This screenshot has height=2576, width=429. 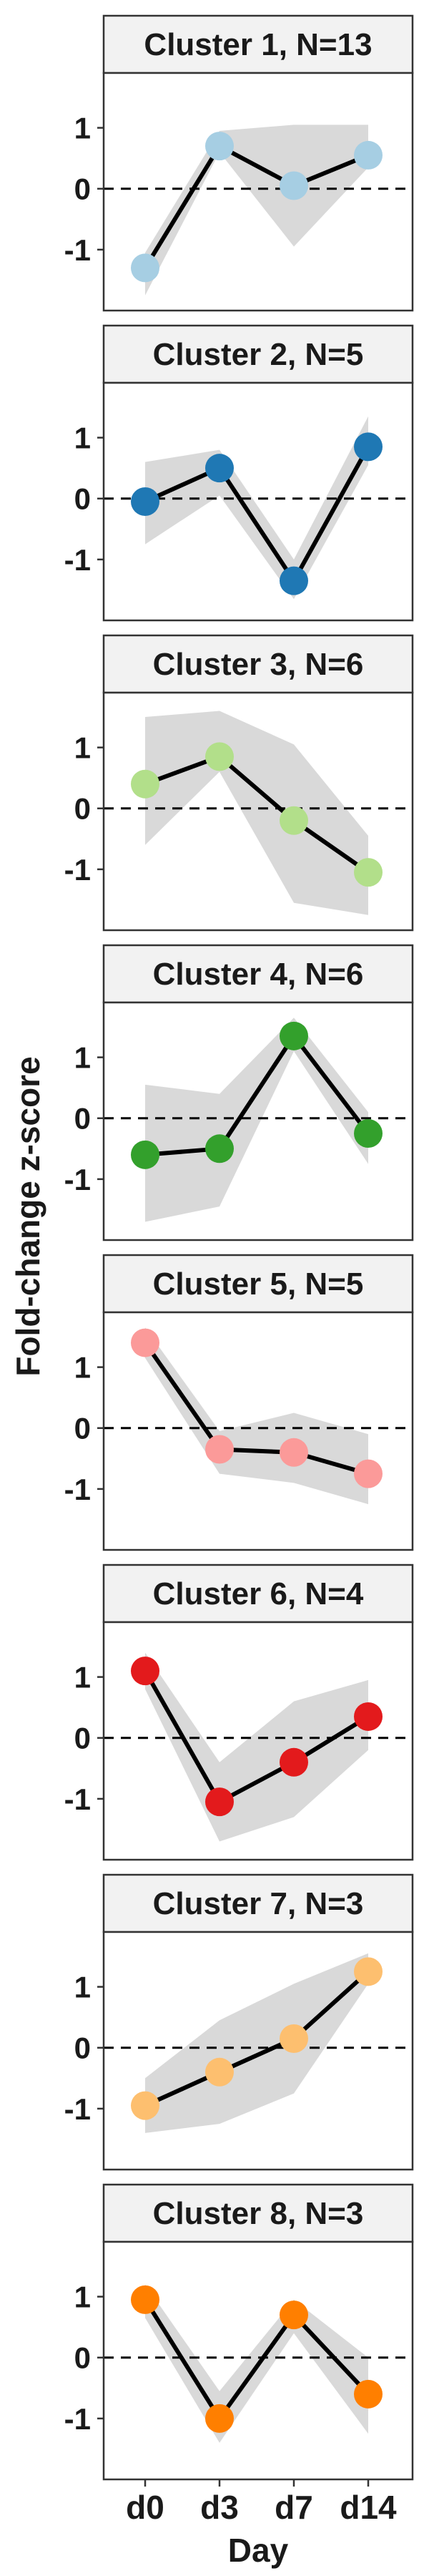 What do you see at coordinates (258, 2550) in the screenshot?
I see `x-axis-title: Day` at bounding box center [258, 2550].